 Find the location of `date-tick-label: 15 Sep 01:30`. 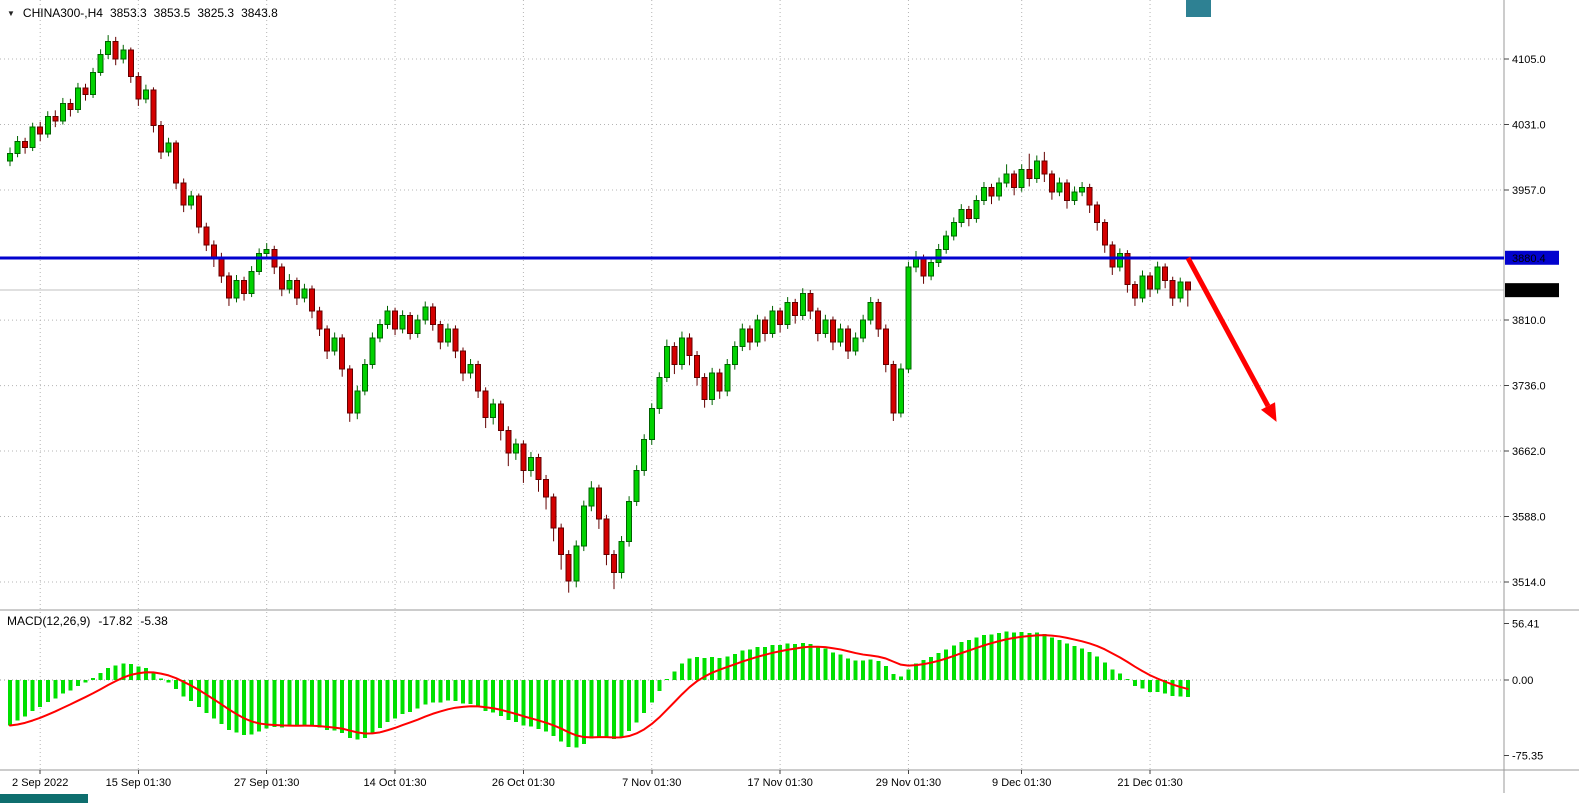

date-tick-label: 15 Sep 01:30 is located at coordinates (138, 783).